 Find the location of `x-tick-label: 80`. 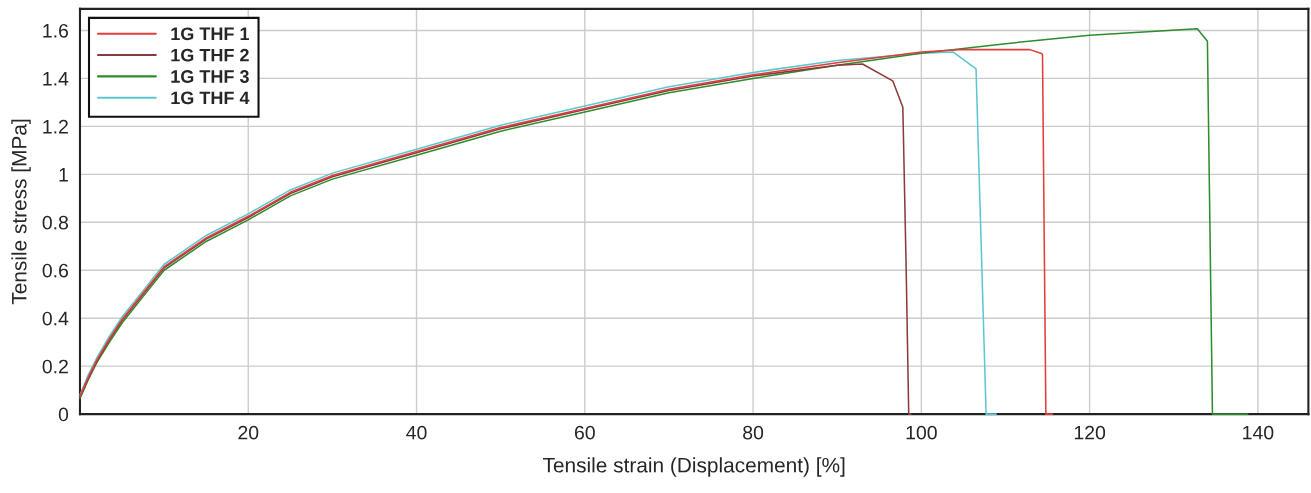

x-tick-label: 80 is located at coordinates (753, 432).